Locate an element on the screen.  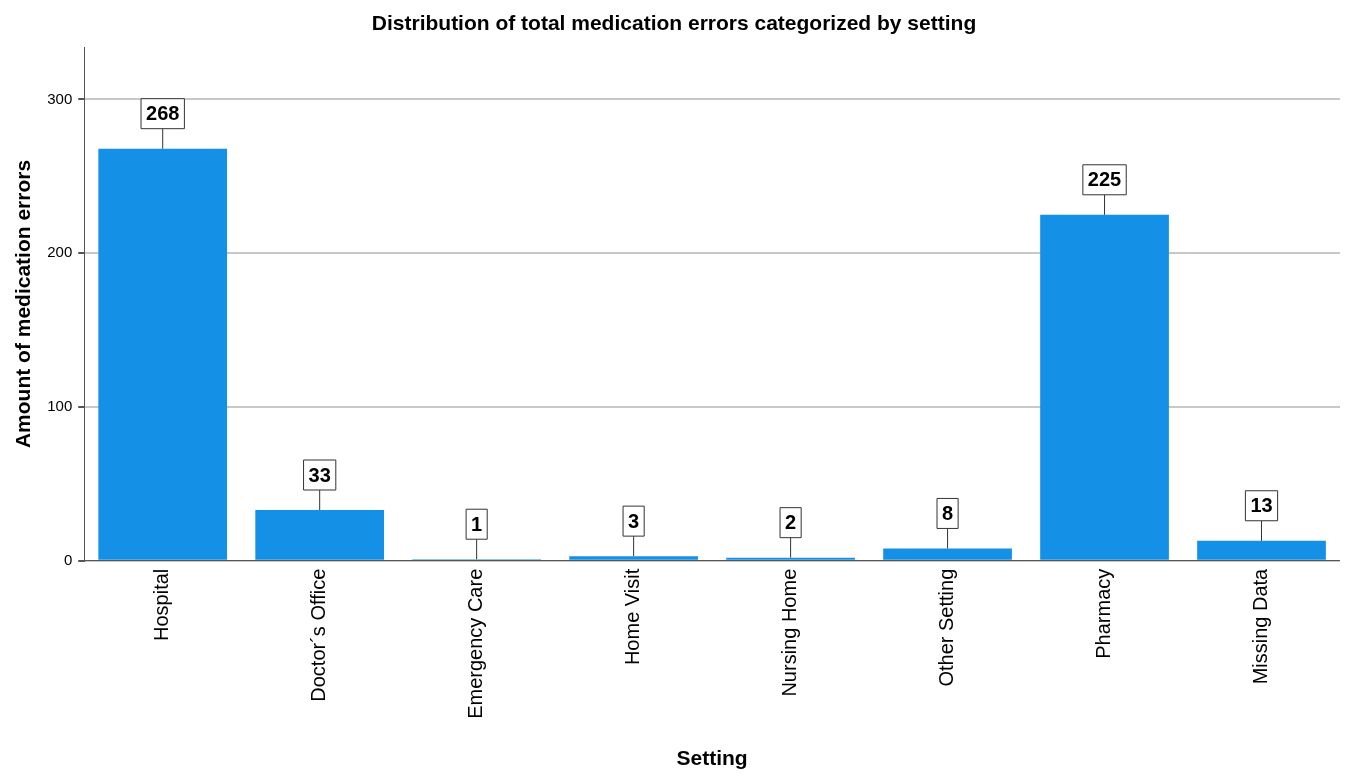
data-label: 225 is located at coordinates (1104, 179).